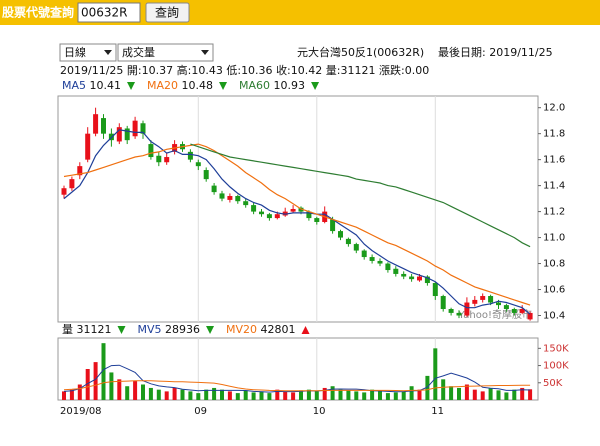 The image size is (600, 446). I want to click on indicator-text: 成交量, so click(138, 52).